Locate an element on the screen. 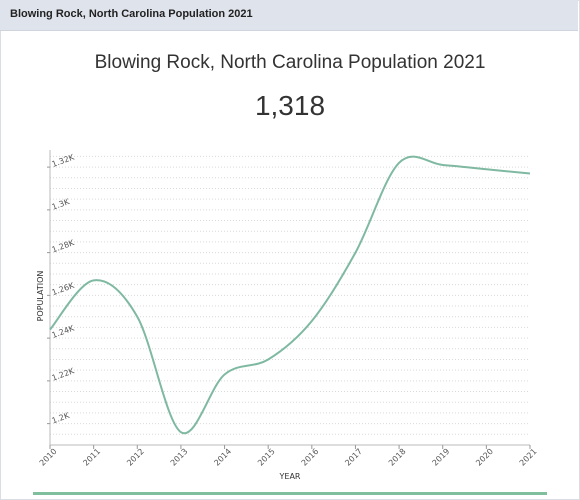 The height and width of the screenshot is (500, 580). y-tick-label: 1.28K is located at coordinates (63, 246).